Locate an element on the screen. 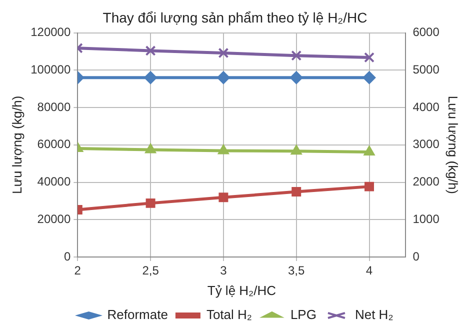 The width and height of the screenshot is (472, 336). legend-label: LPG is located at coordinates (303, 314).